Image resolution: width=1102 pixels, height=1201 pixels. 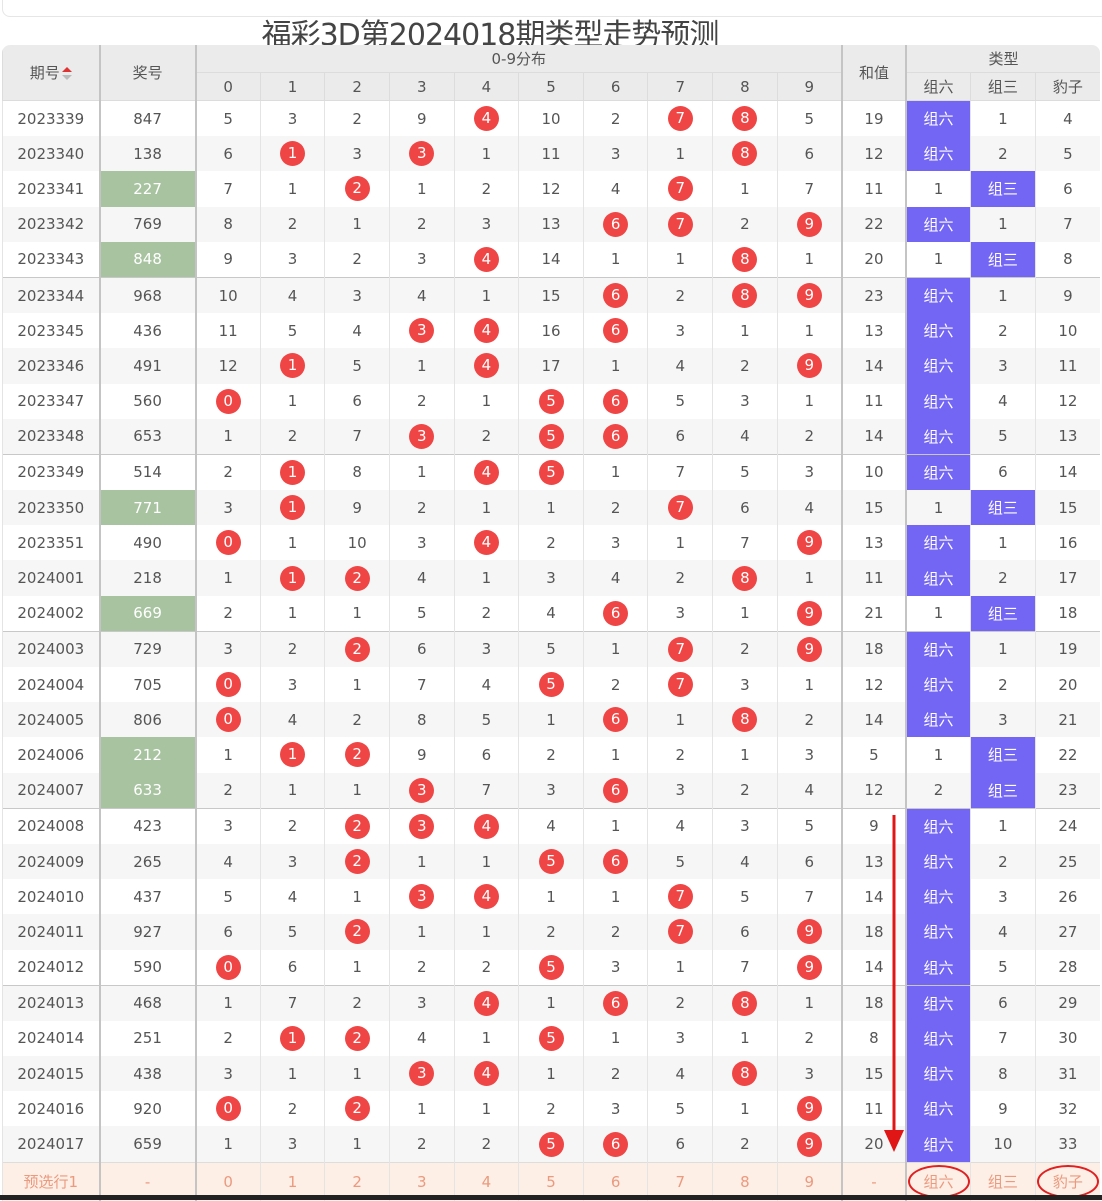 I want to click on type-cell-2: 22, so click(x=1067, y=755).